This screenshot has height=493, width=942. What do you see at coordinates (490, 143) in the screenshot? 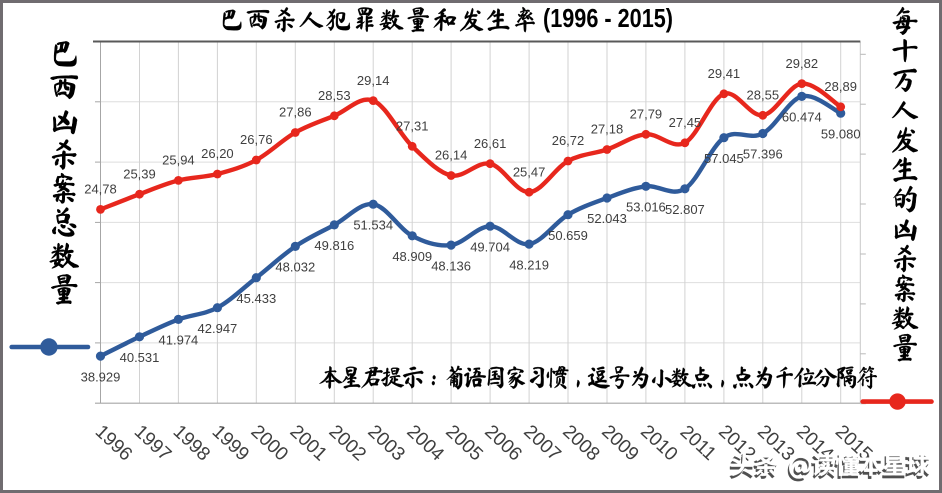
I see `svg-text: 26,61` at bounding box center [490, 143].